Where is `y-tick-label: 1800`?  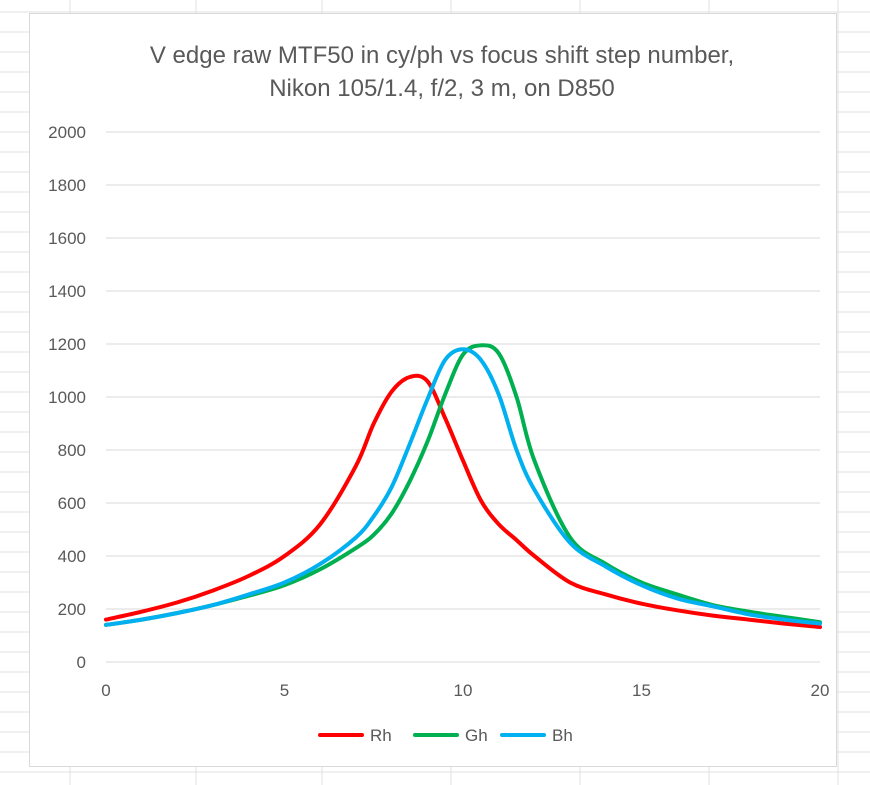
y-tick-label: 1800 is located at coordinates (67, 185).